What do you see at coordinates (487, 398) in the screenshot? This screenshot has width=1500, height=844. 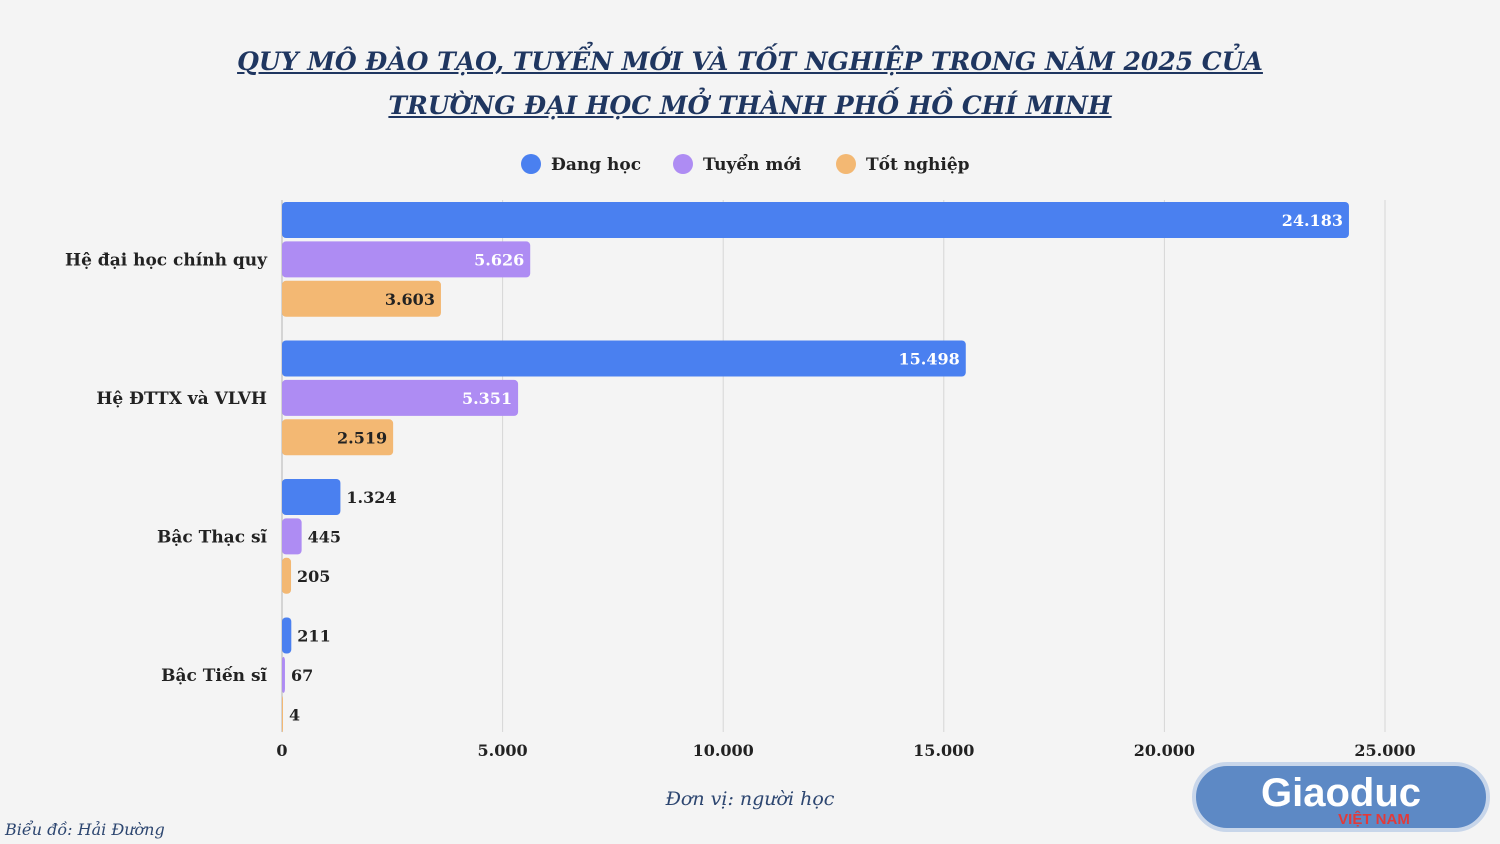 I see `data-label: 5.351` at bounding box center [487, 398].